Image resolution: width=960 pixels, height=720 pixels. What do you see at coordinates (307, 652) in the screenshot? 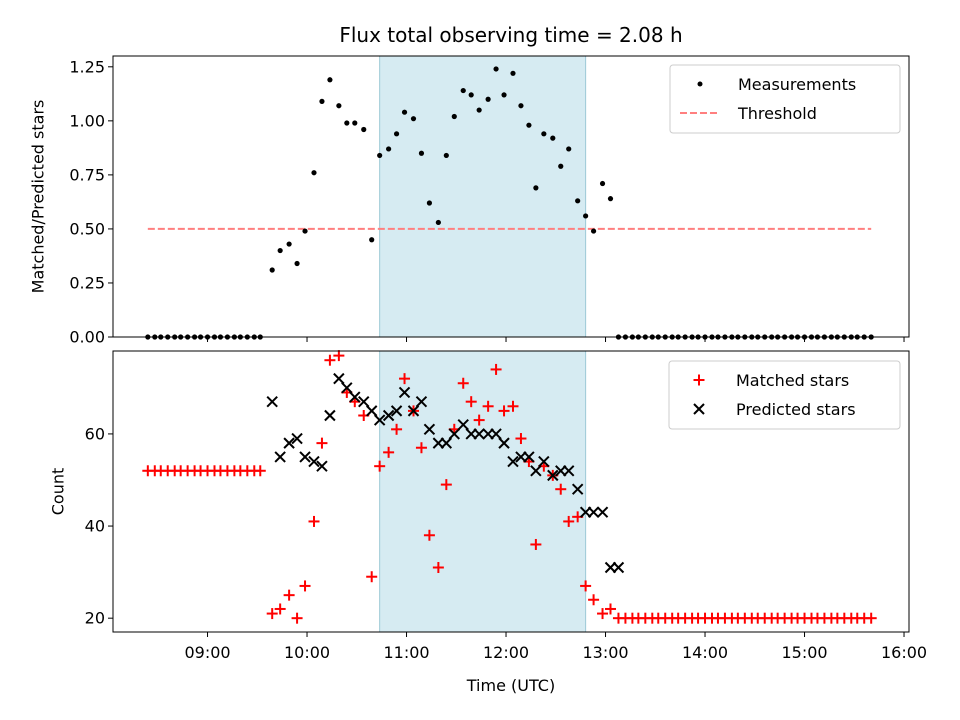
I see `x-tick-label: 10:00` at bounding box center [307, 652].